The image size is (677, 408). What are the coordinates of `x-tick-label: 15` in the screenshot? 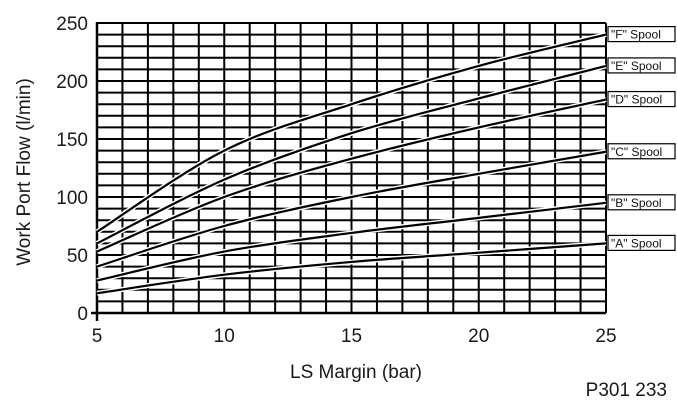 It's located at (351, 336).